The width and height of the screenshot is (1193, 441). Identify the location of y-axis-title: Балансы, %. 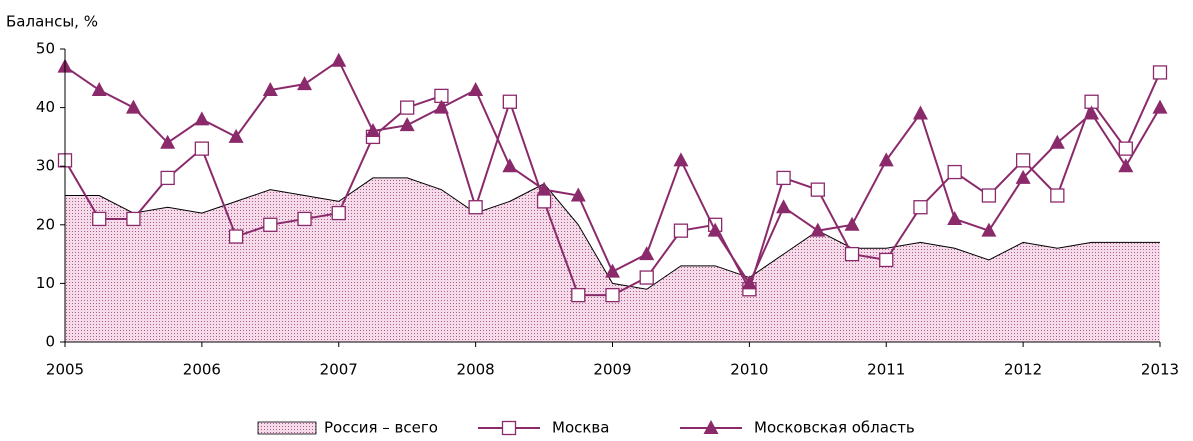
(52, 22).